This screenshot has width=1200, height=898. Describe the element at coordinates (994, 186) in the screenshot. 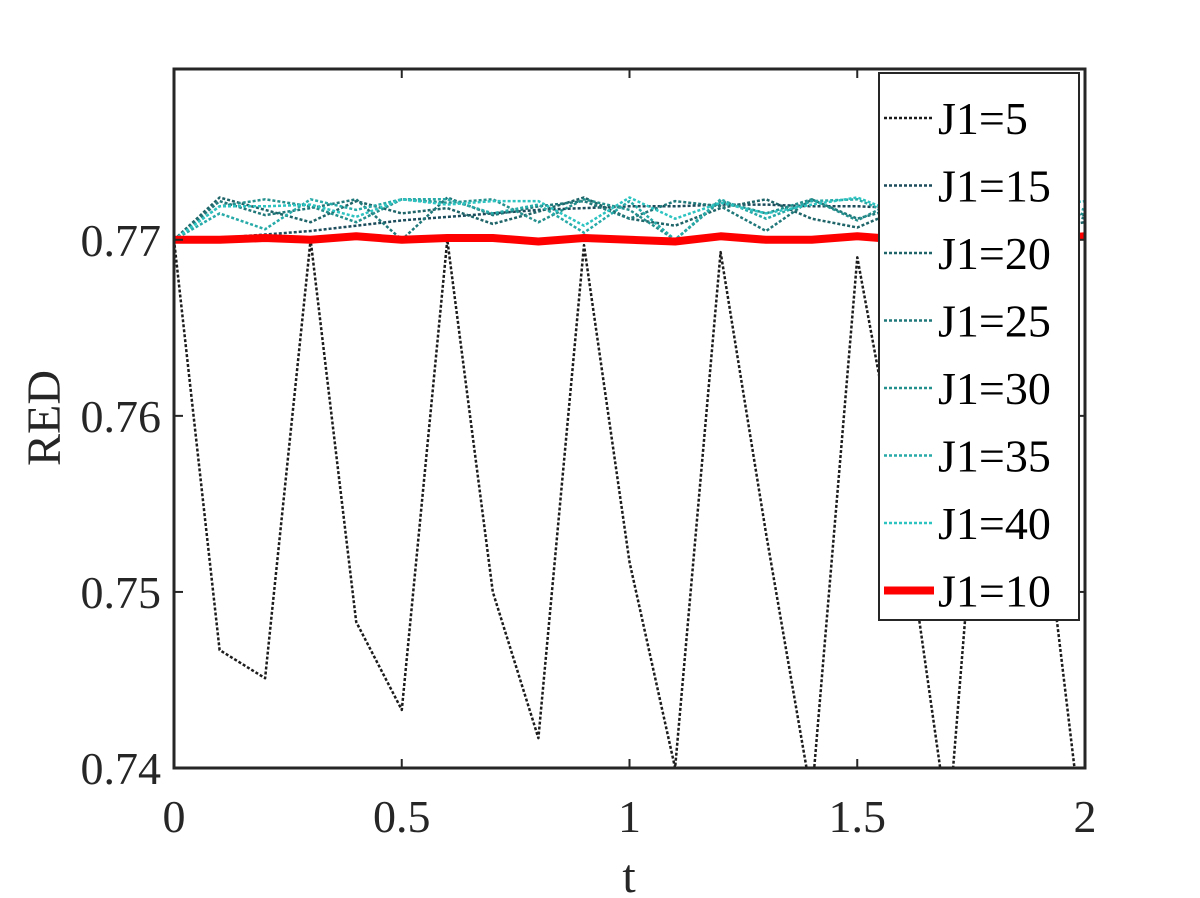

I see `legend-label-1: J1=15` at that location.